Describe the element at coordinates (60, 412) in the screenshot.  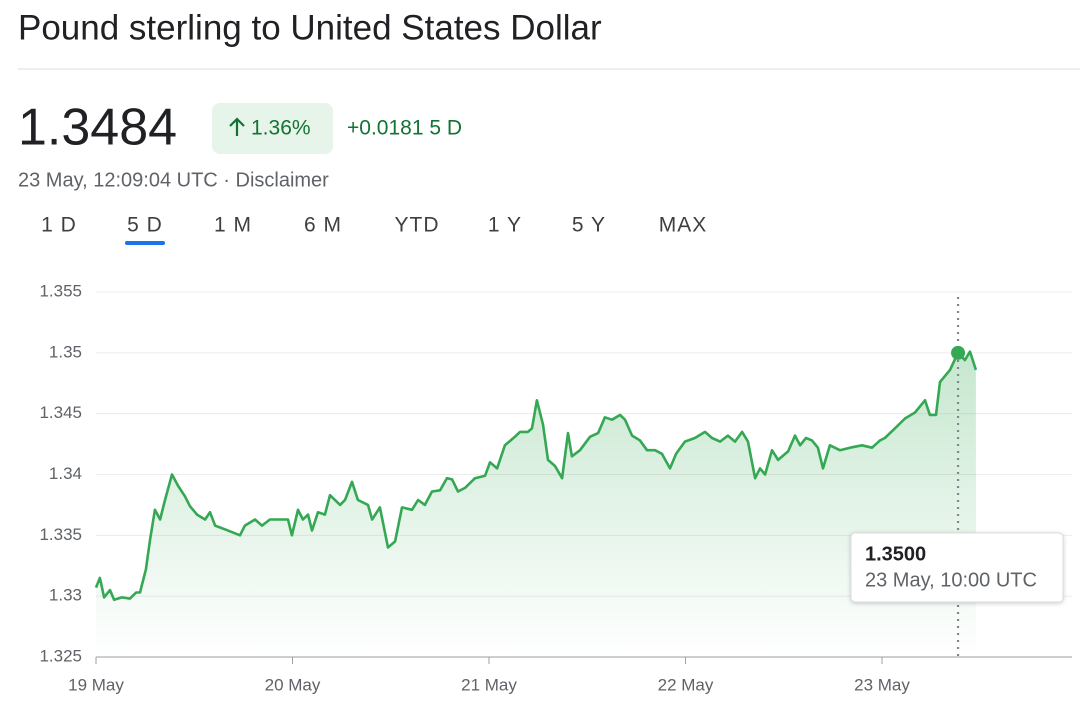
I see `y-tick-label: 1.345` at that location.